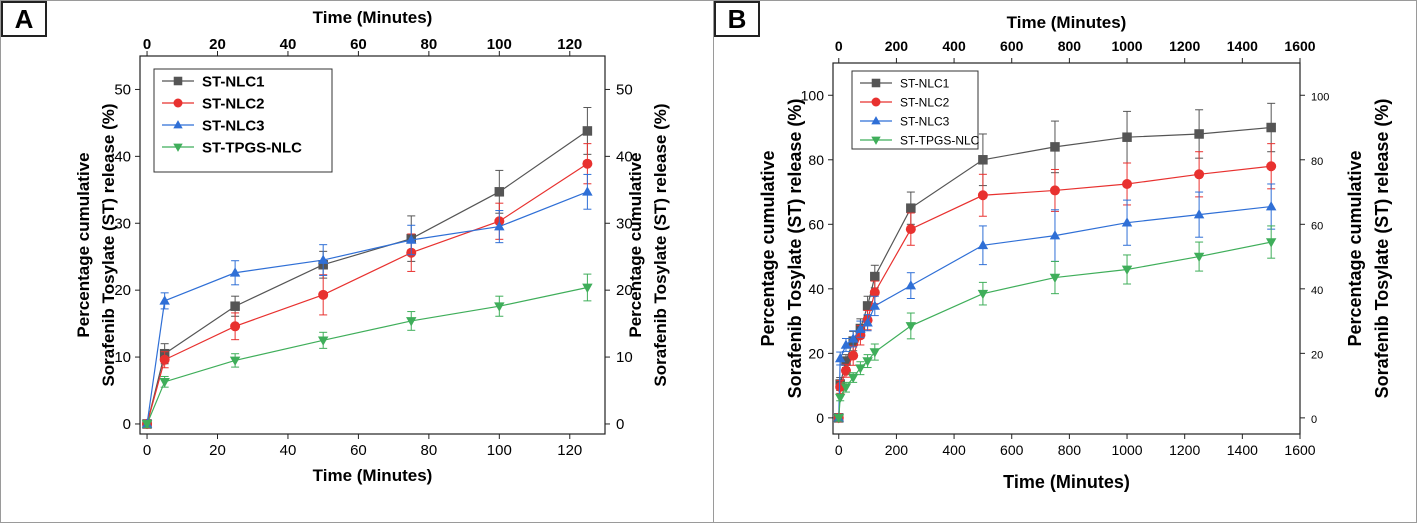 This screenshot has width=1417, height=525. I want to click on y-tick-label: 30, so click(122, 223).